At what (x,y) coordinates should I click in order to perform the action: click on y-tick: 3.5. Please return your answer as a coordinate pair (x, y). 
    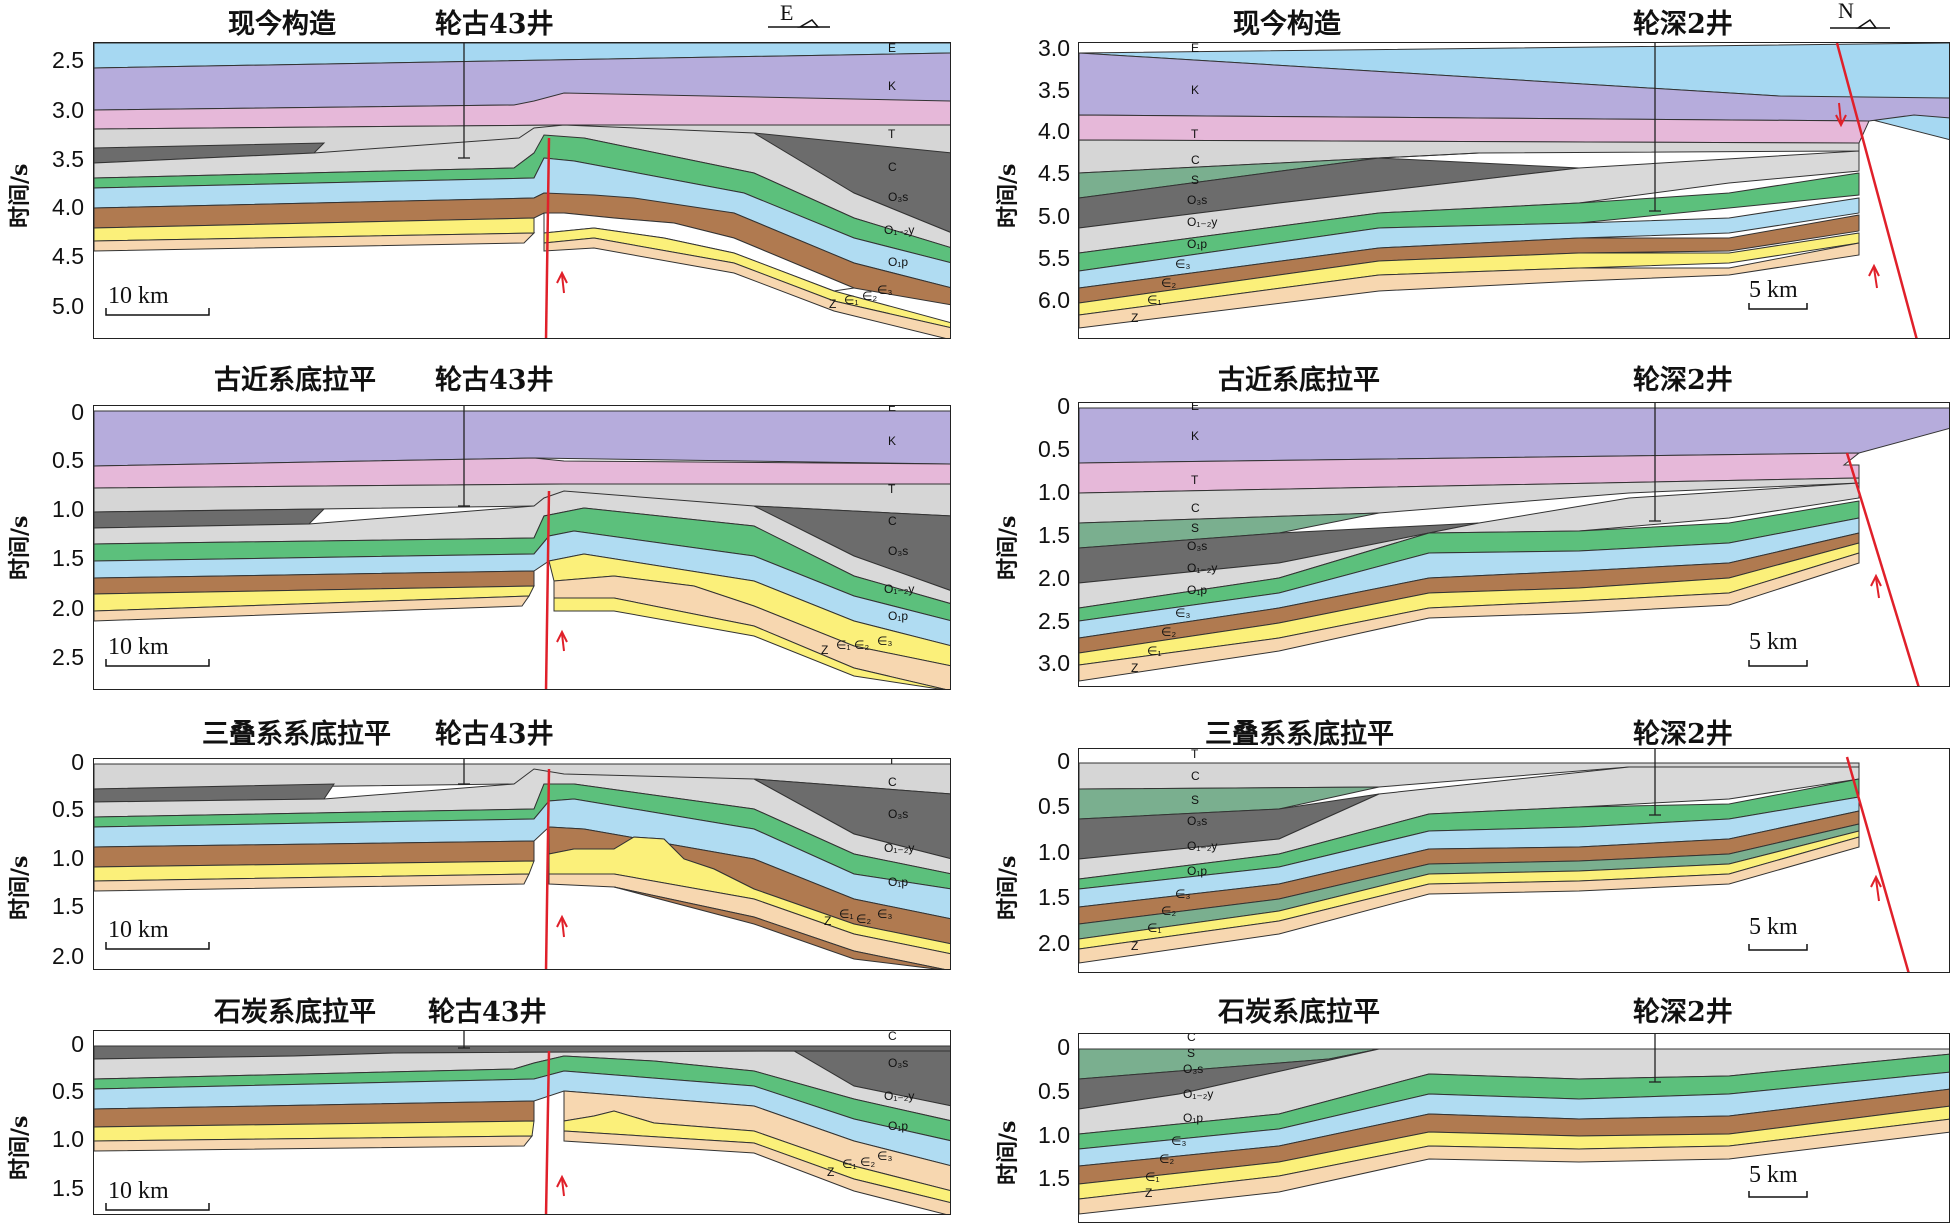
    Looking at the image, I should click on (1054, 90).